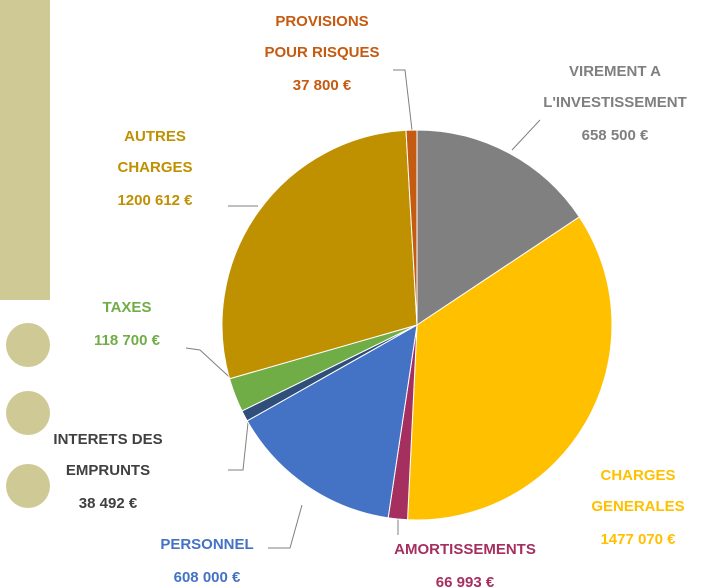 This screenshot has height=588, width=714. Describe the element at coordinates (638, 539) in the screenshot. I see `value-label: 1477 070 €` at that location.